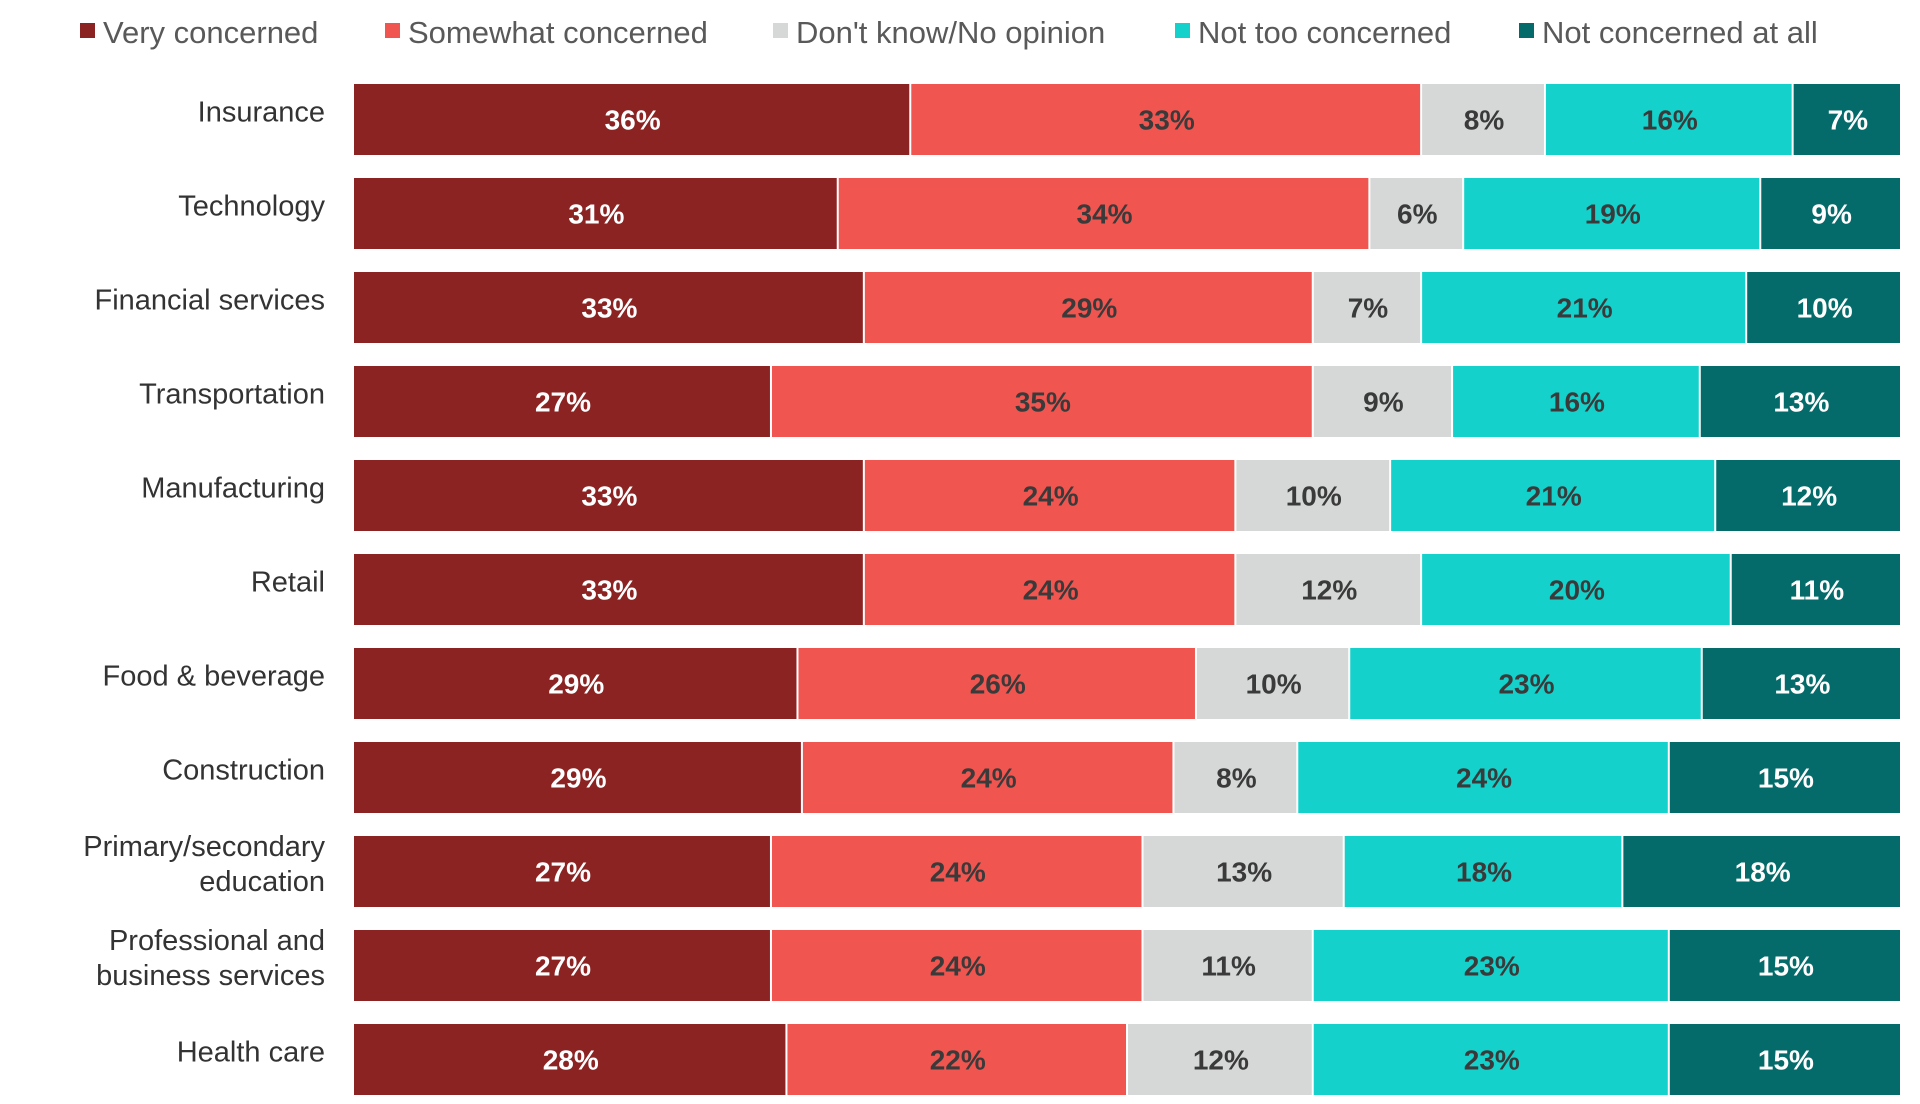 Image resolution: width=1920 pixels, height=1104 pixels. What do you see at coordinates (1043, 402) in the screenshot?
I see `data-label-3-1: 35%` at bounding box center [1043, 402].